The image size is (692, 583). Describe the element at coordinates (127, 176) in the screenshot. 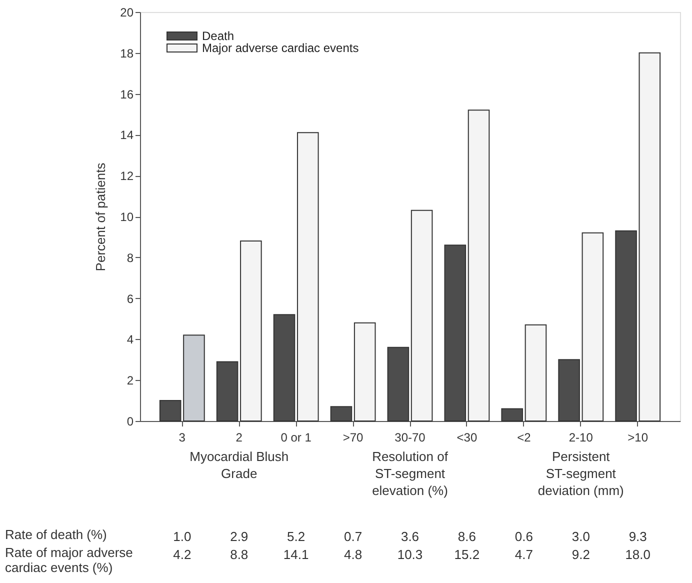

I see `y-tick-label: 12` at that location.